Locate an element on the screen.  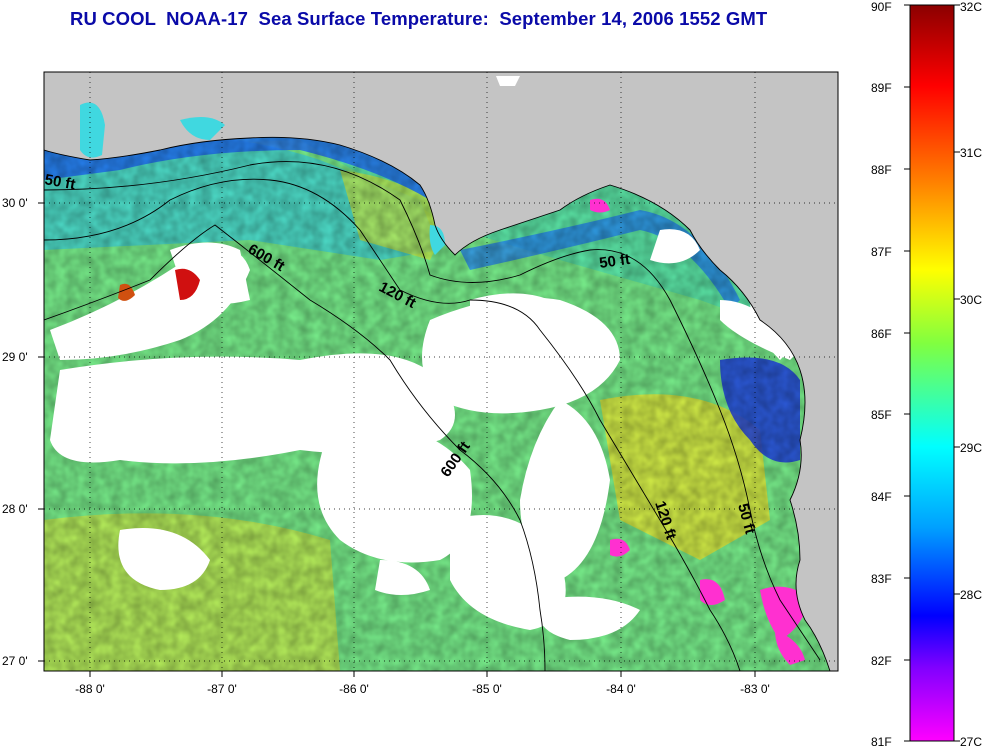
lon-tick-label: -85 0' is located at coordinates (487, 689).